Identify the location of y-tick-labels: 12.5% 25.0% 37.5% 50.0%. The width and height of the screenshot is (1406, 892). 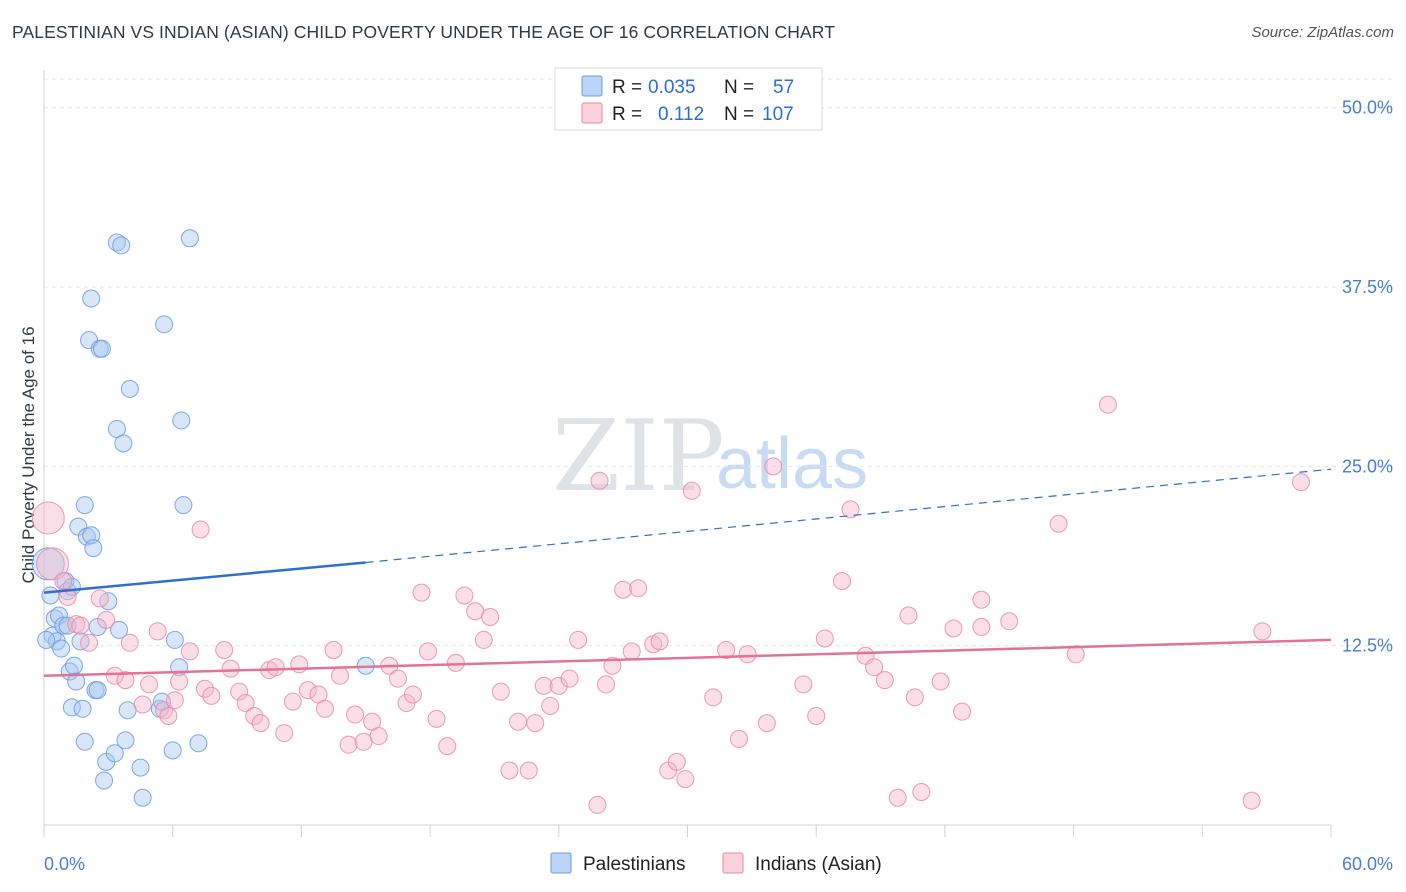
(1367, 377).